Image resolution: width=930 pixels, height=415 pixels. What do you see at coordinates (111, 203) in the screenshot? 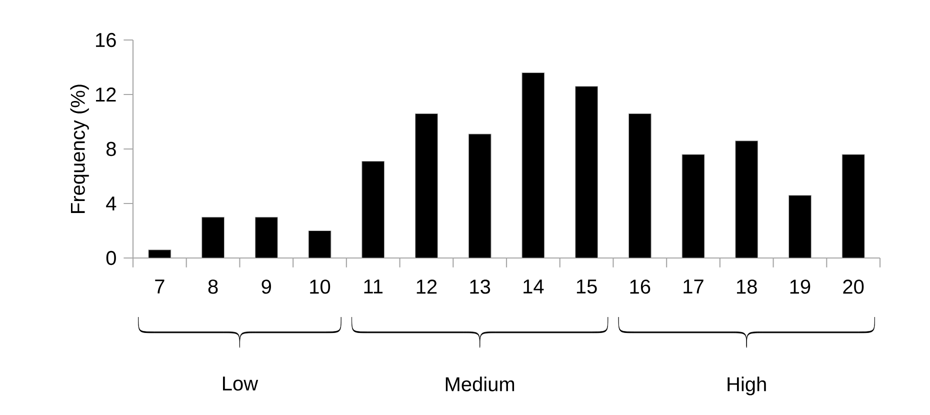
I see `y-tick-label: 4` at bounding box center [111, 203].